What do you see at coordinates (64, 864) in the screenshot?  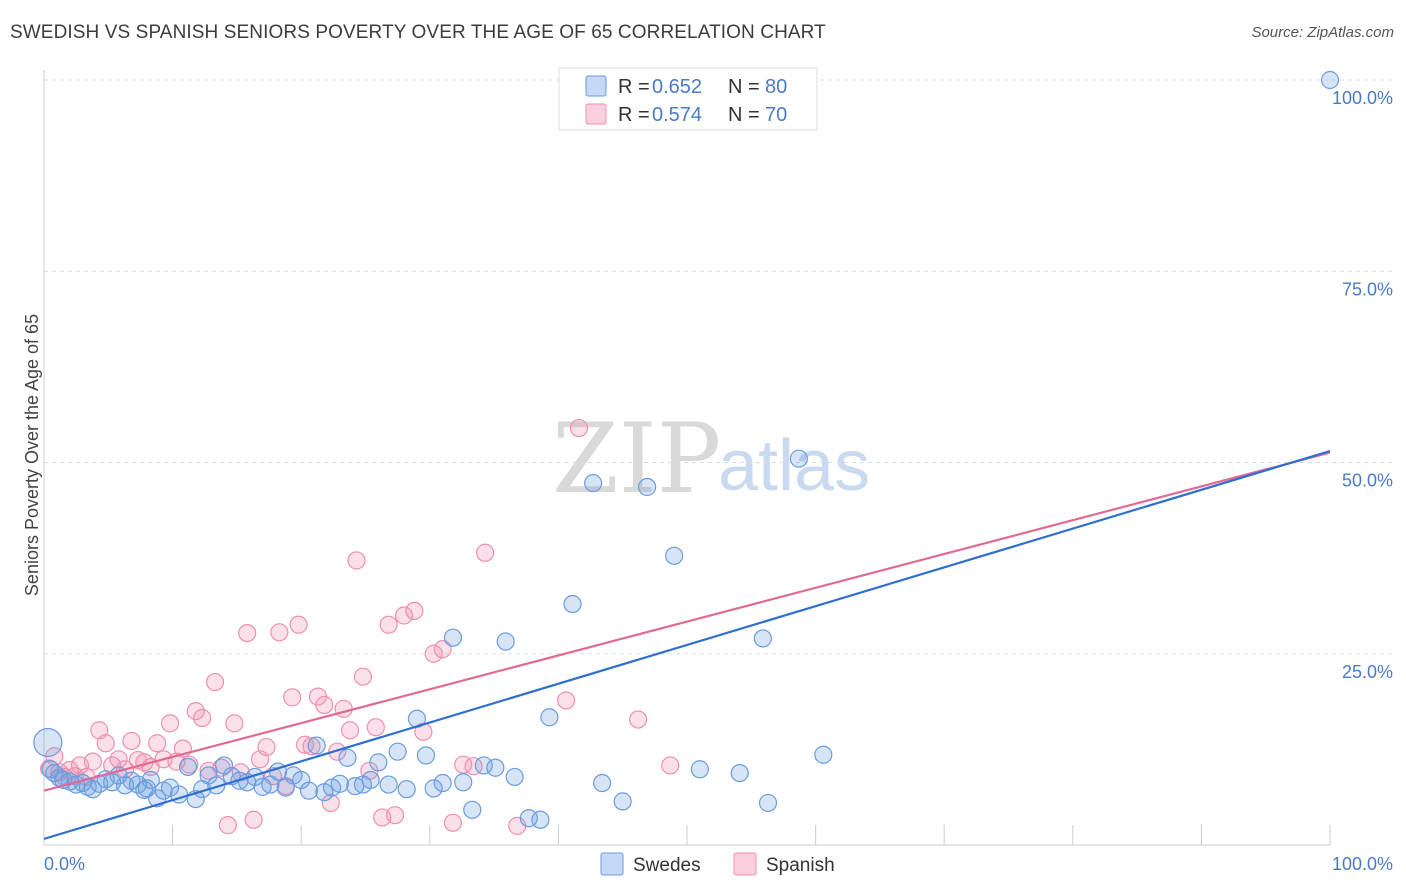 I see `x-tick-label-min: 0.0%` at bounding box center [64, 864].